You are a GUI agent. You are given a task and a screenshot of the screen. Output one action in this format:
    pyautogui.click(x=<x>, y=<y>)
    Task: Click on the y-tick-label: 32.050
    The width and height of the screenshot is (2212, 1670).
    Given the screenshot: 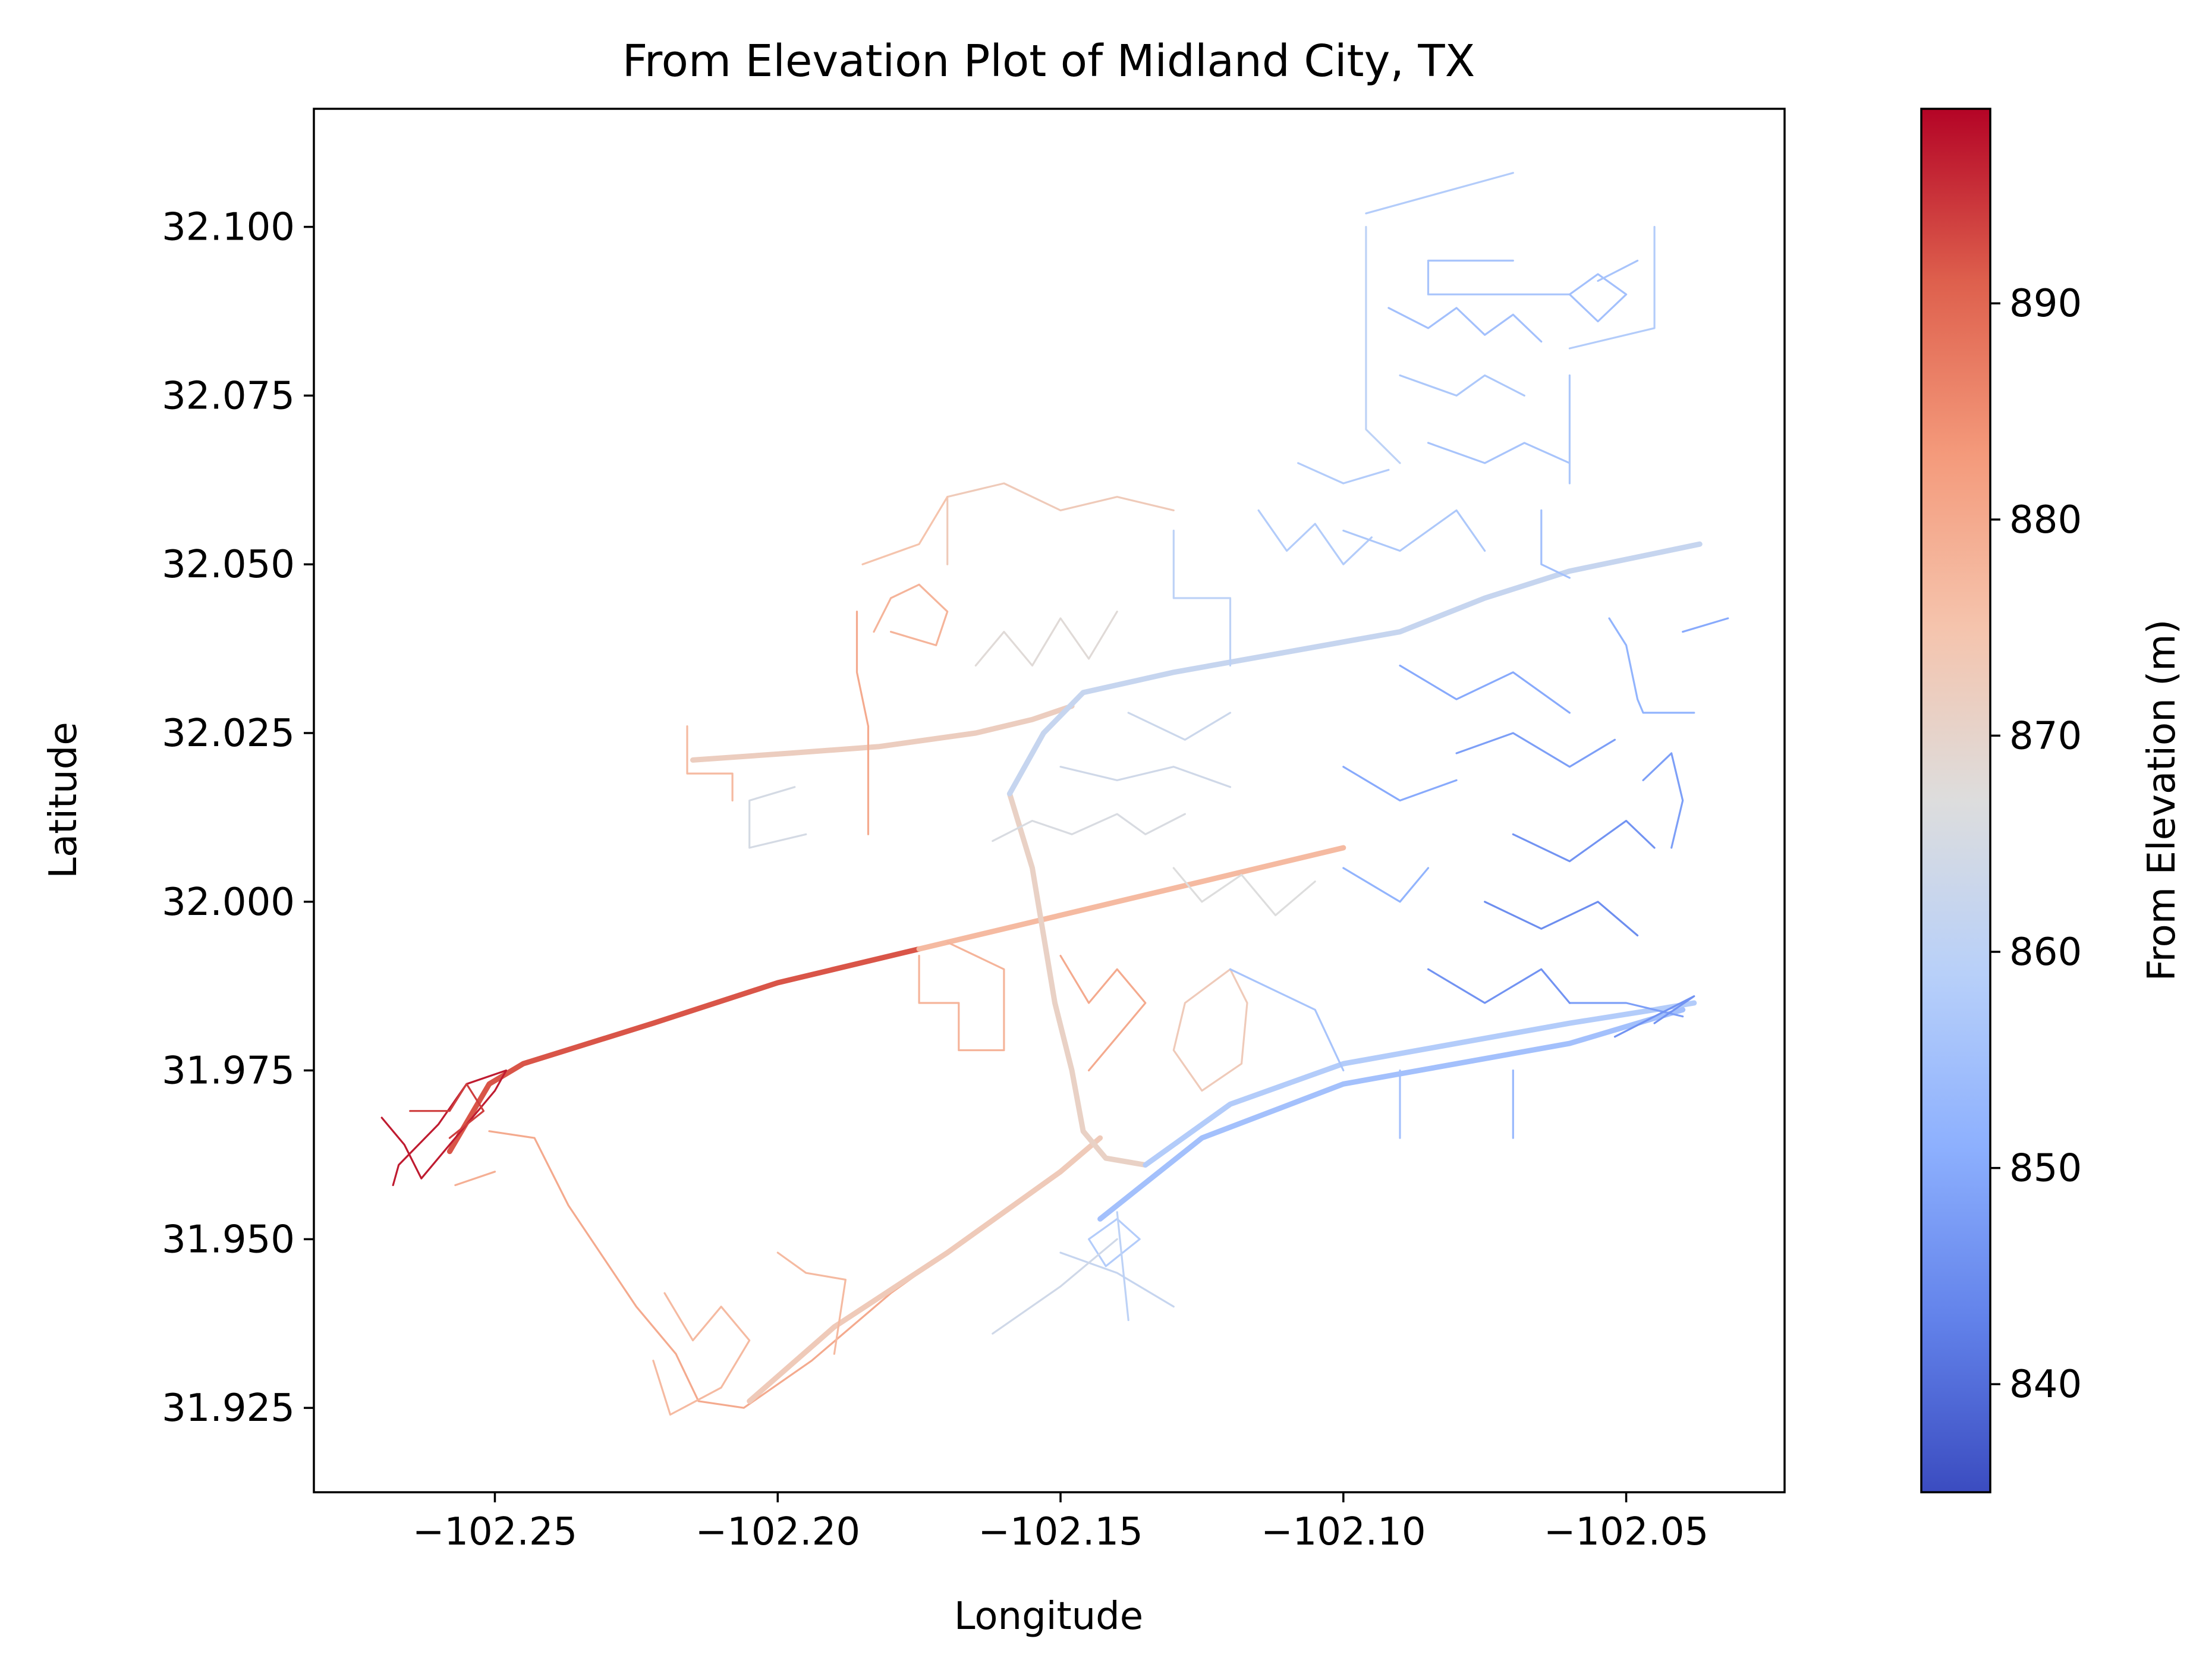 What is the action you would take?
    pyautogui.click(x=228, y=565)
    